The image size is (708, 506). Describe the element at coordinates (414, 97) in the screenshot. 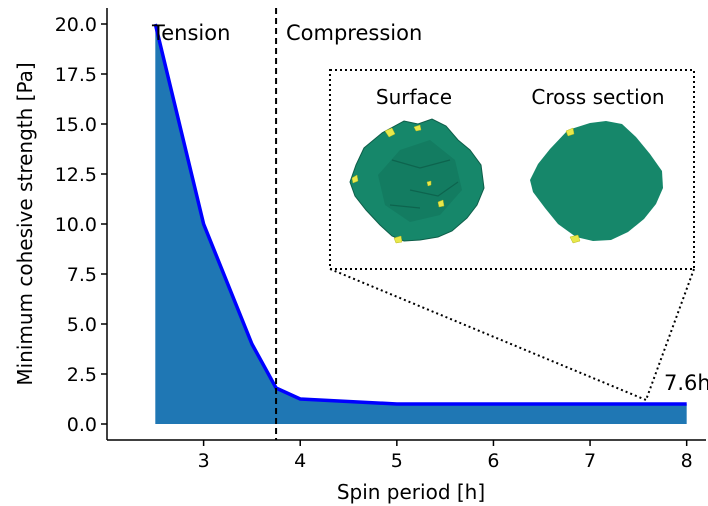

I see `surface-label: Surface` at that location.